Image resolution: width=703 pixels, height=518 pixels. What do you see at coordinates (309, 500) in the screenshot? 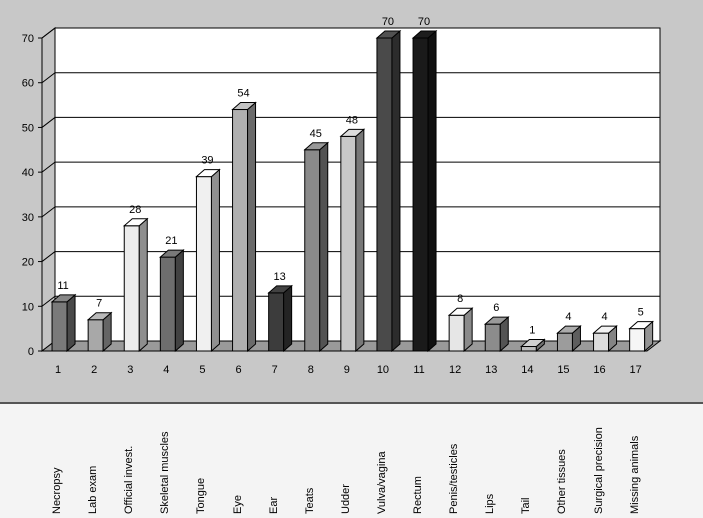
I see `category-name-label: Teats` at bounding box center [309, 500].